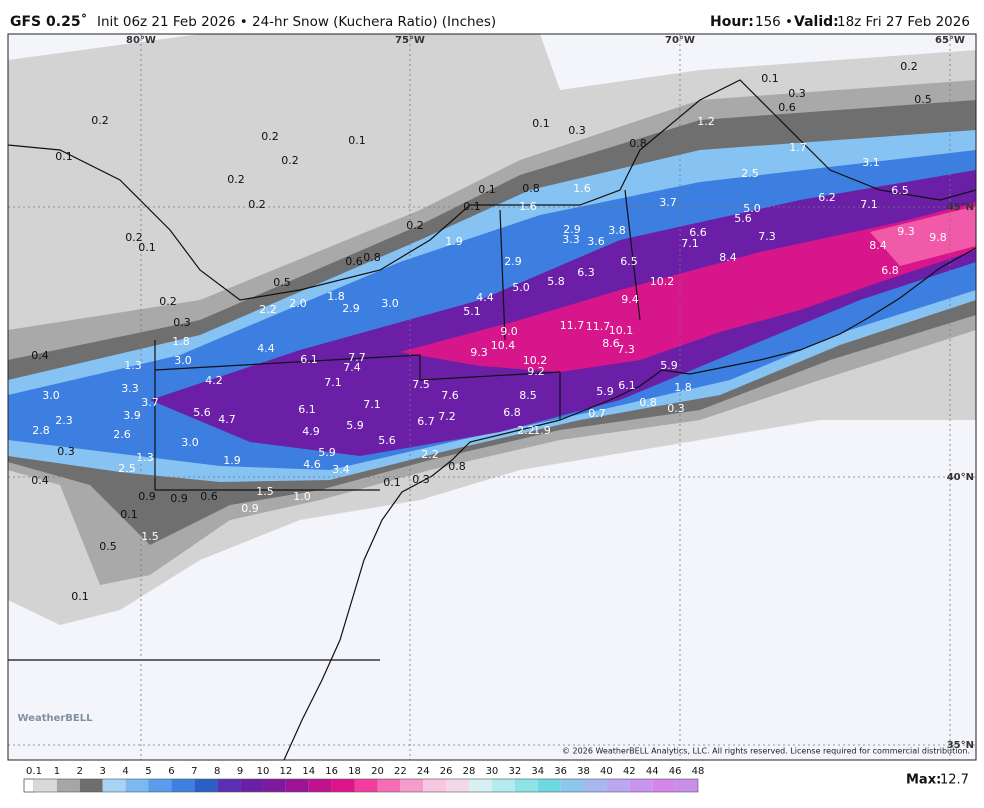  Describe the element at coordinates (171, 771) in the screenshot. I see `legend-tick-label: 6` at that location.